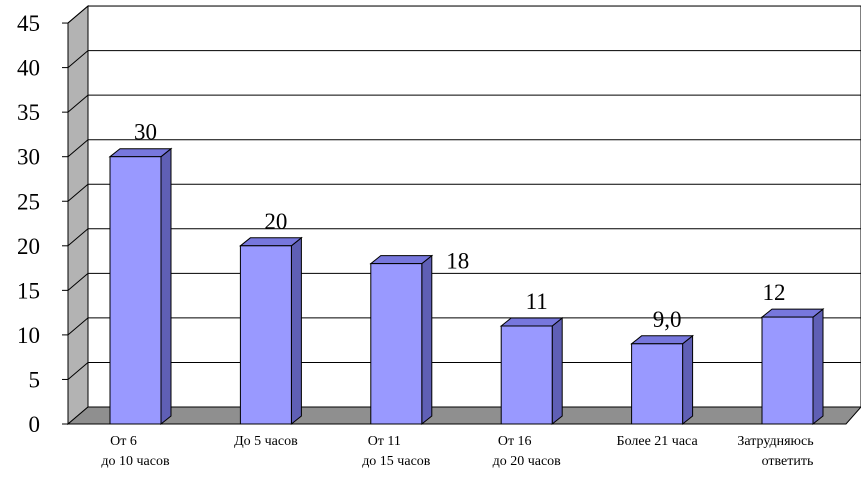 The image size is (861, 479). I want to click on x-tick-label-line: От 11, so click(384, 441).